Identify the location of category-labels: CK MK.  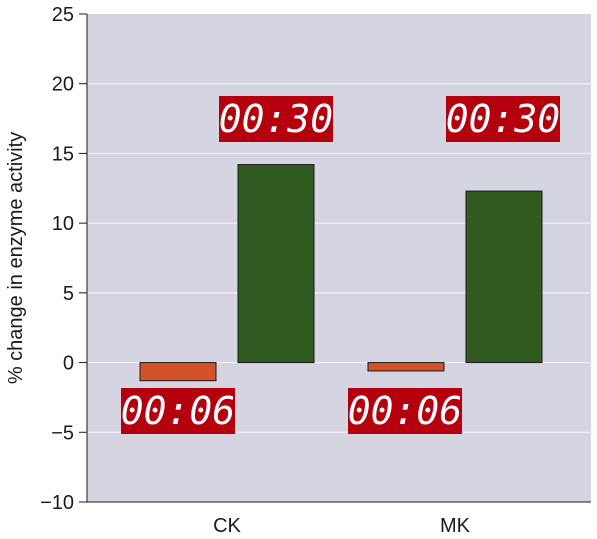
(342, 526).